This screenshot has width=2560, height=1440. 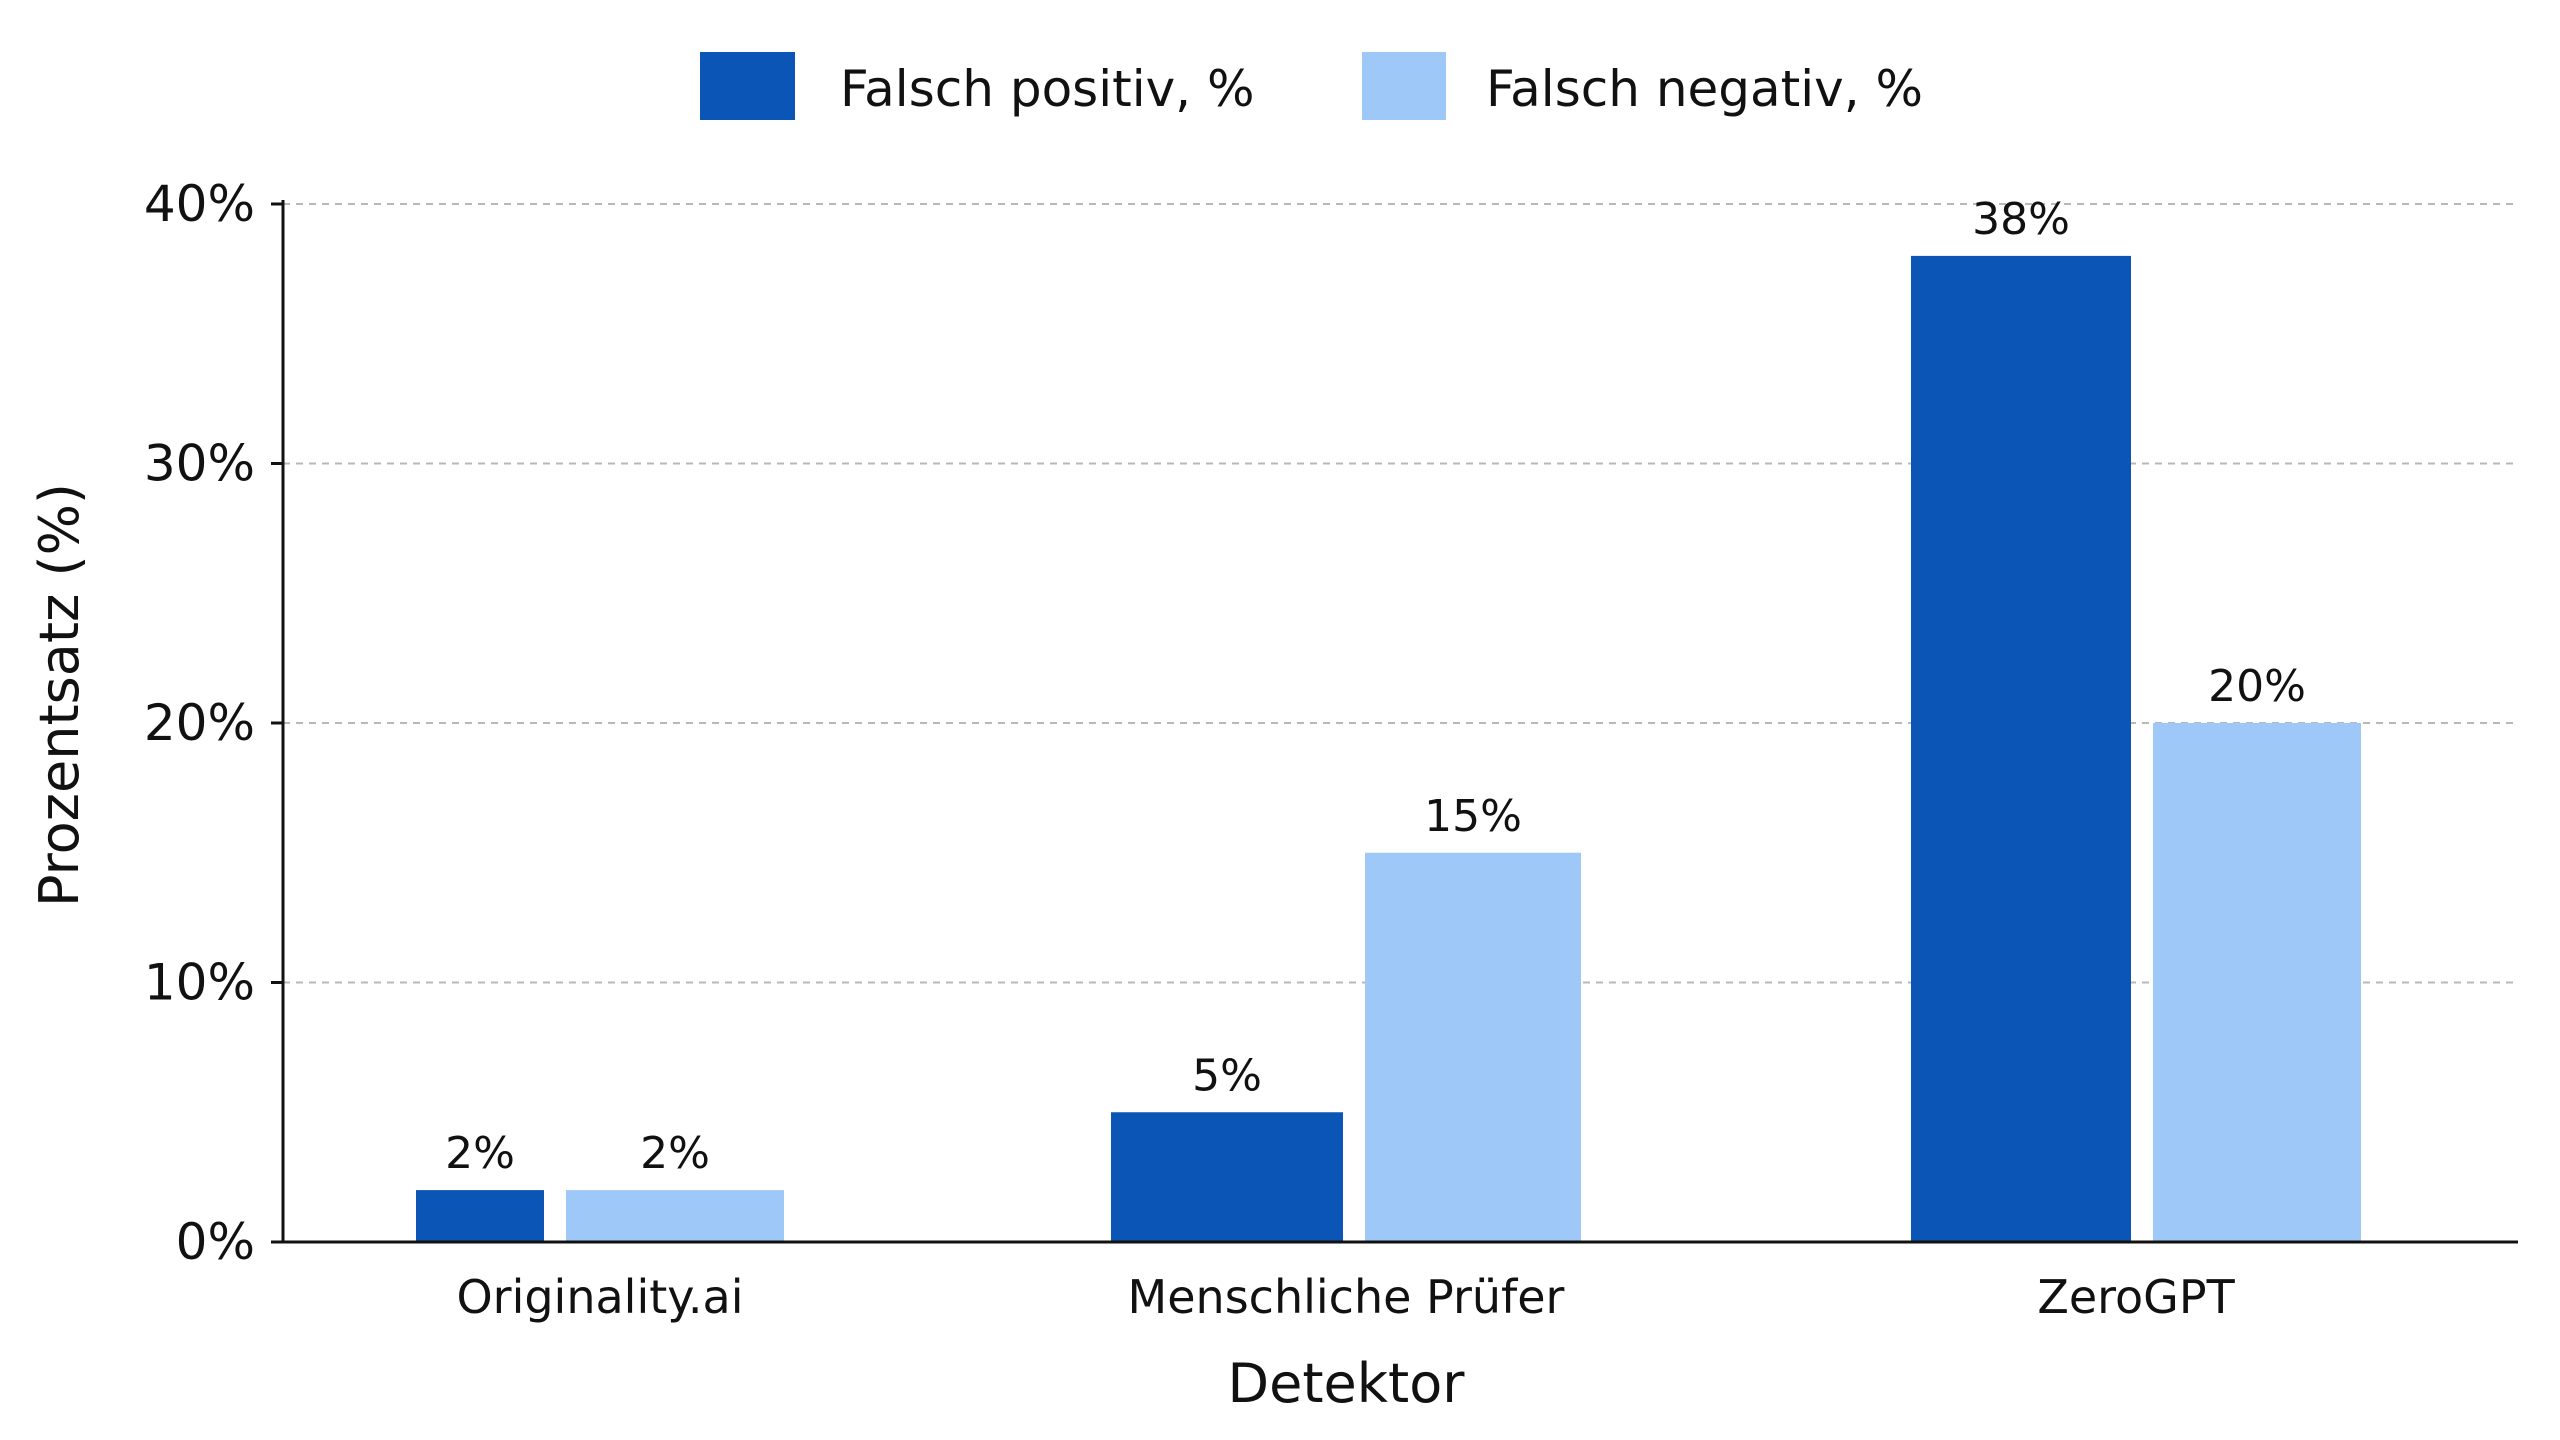 What do you see at coordinates (1473, 816) in the screenshot?
I see `value-label: 15%` at bounding box center [1473, 816].